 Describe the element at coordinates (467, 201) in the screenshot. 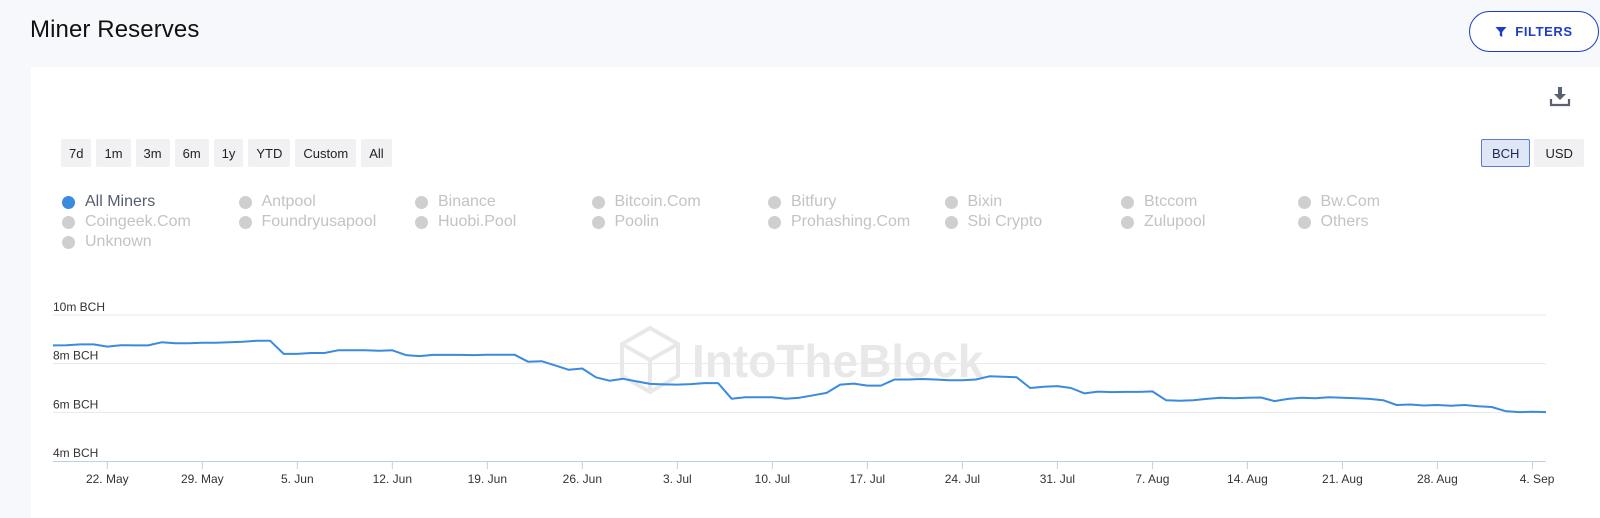

I see `legend-label: Binance` at that location.